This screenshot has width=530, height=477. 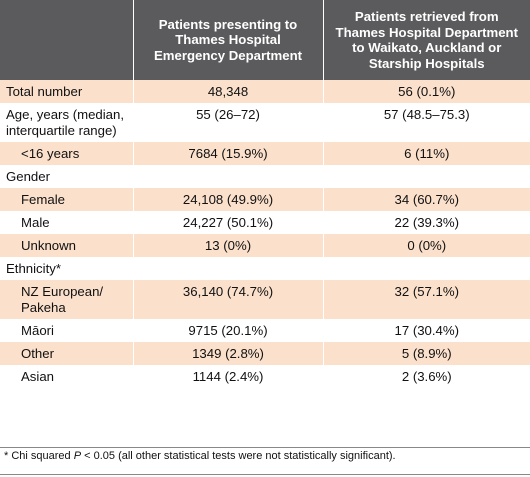 What do you see at coordinates (66, 176) in the screenshot?
I see `row-label: Gender` at bounding box center [66, 176].